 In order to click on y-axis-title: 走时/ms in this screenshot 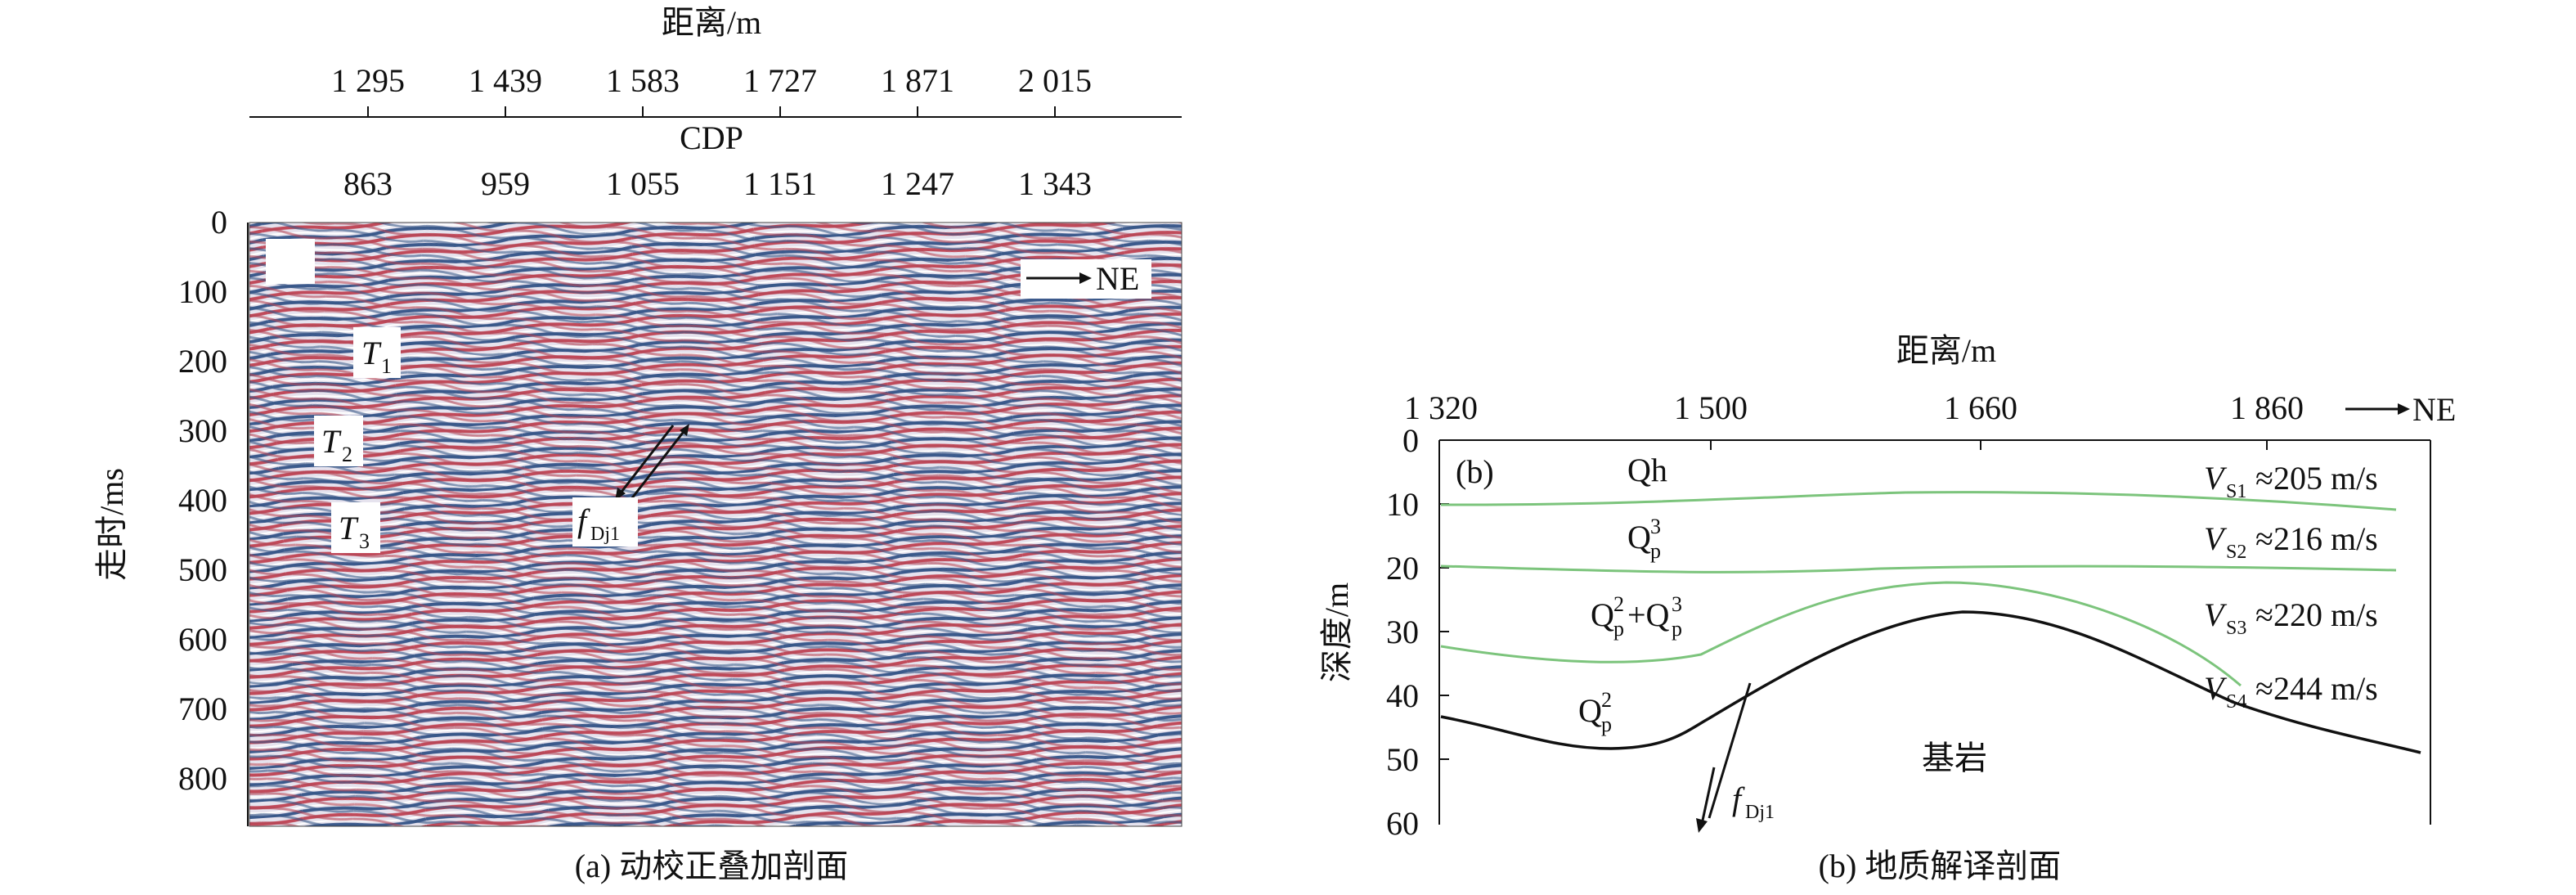, I will do `click(112, 524)`.